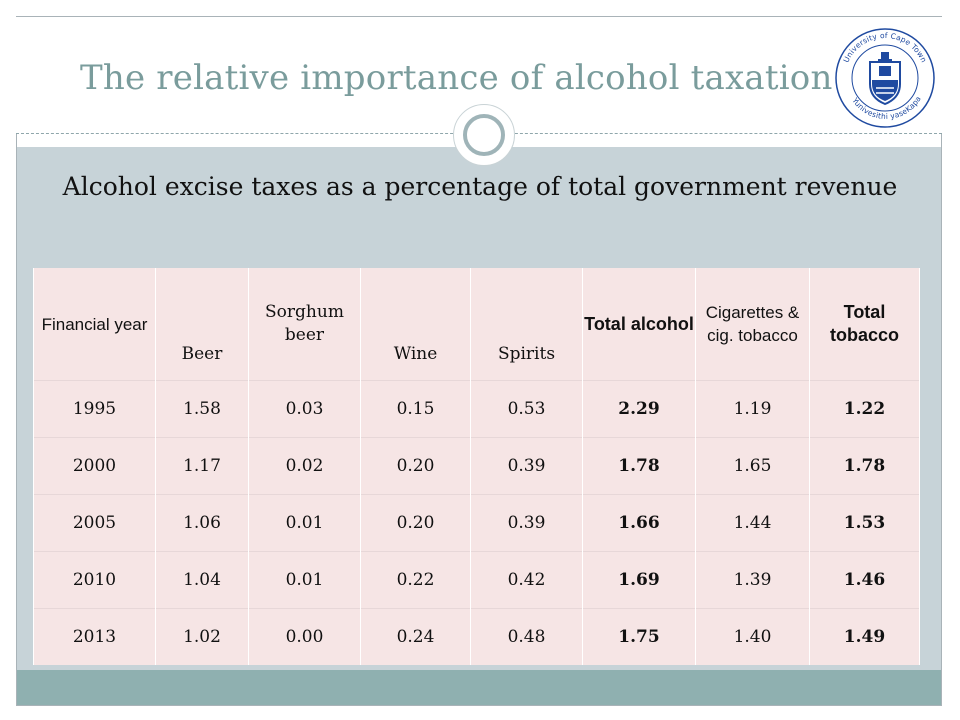  Describe the element at coordinates (304, 466) in the screenshot. I see `cell-sorghum-beer: 0.02` at that location.